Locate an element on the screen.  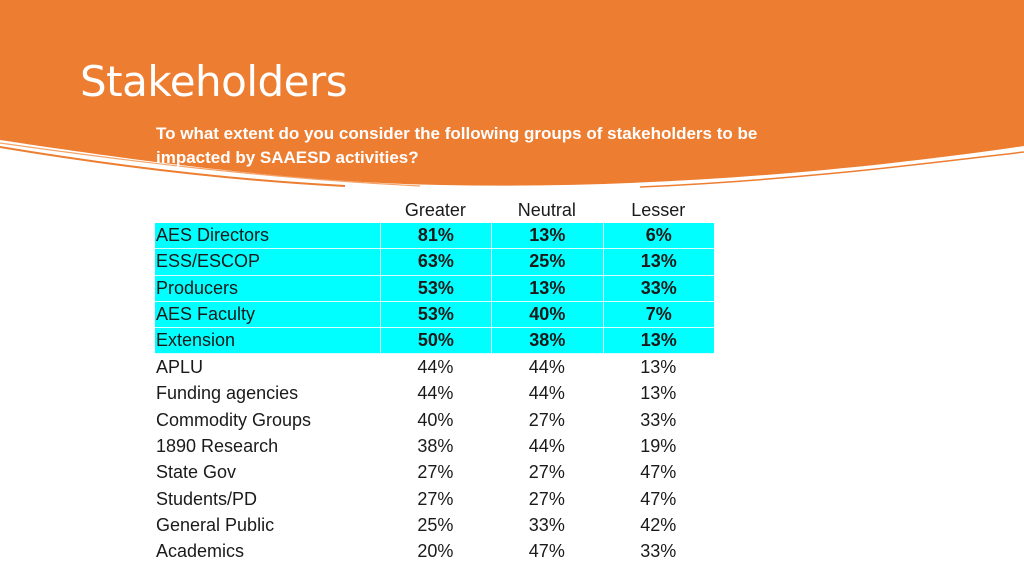
cell-greater: 50% is located at coordinates (435, 341).